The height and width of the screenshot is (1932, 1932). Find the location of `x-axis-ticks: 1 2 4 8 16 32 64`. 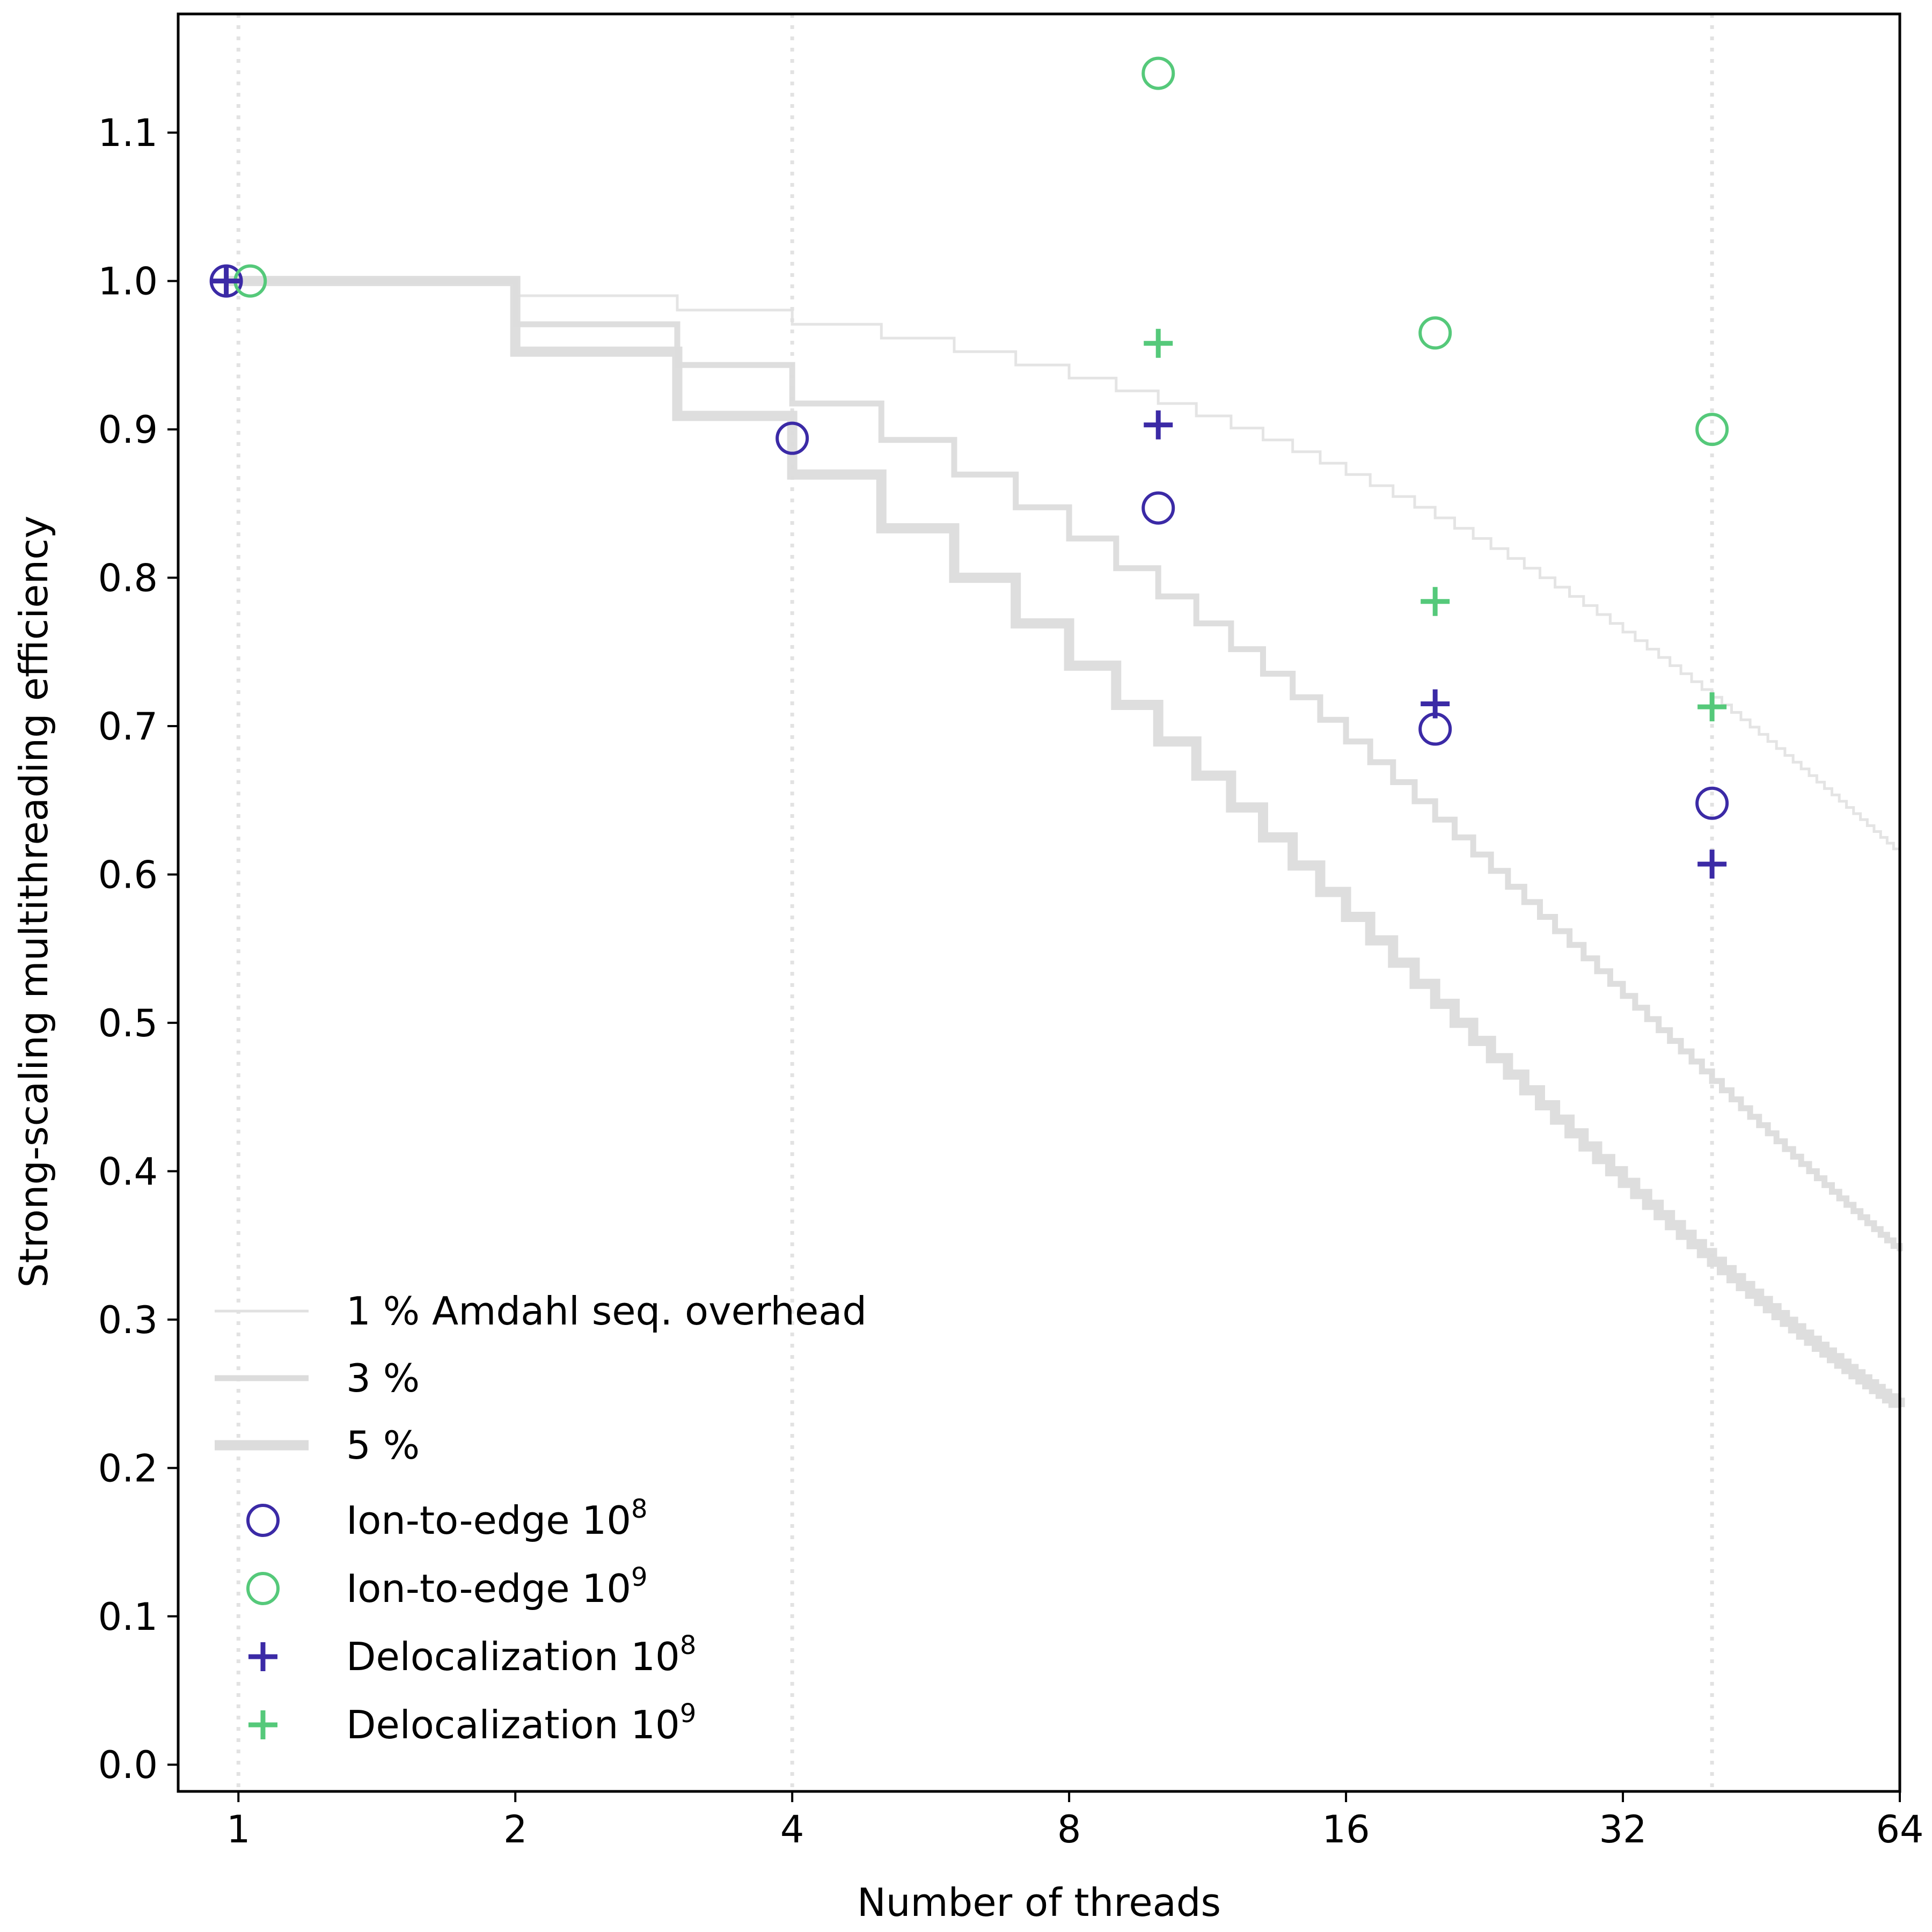

x-axis-ticks: 1 2 4 8 16 32 64 is located at coordinates (1075, 1821).